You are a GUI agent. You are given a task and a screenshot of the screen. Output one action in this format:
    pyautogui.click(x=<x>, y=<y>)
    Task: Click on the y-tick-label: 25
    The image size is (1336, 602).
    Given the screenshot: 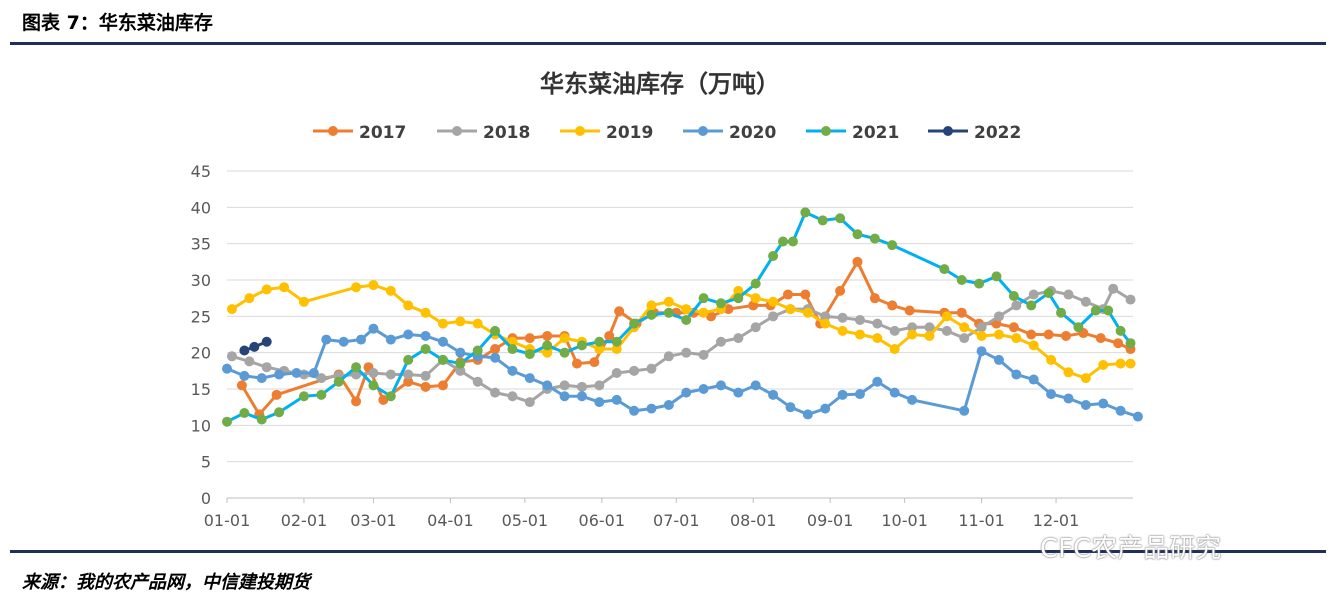 What is the action you would take?
    pyautogui.click(x=201, y=316)
    